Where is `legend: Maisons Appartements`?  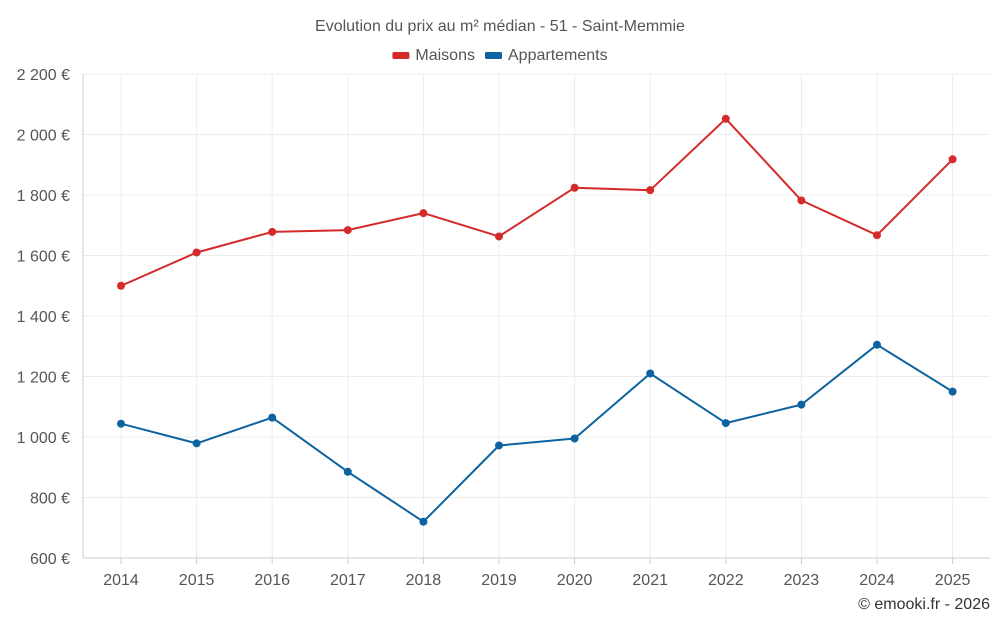 legend: Maisons Appartements is located at coordinates (500, 55).